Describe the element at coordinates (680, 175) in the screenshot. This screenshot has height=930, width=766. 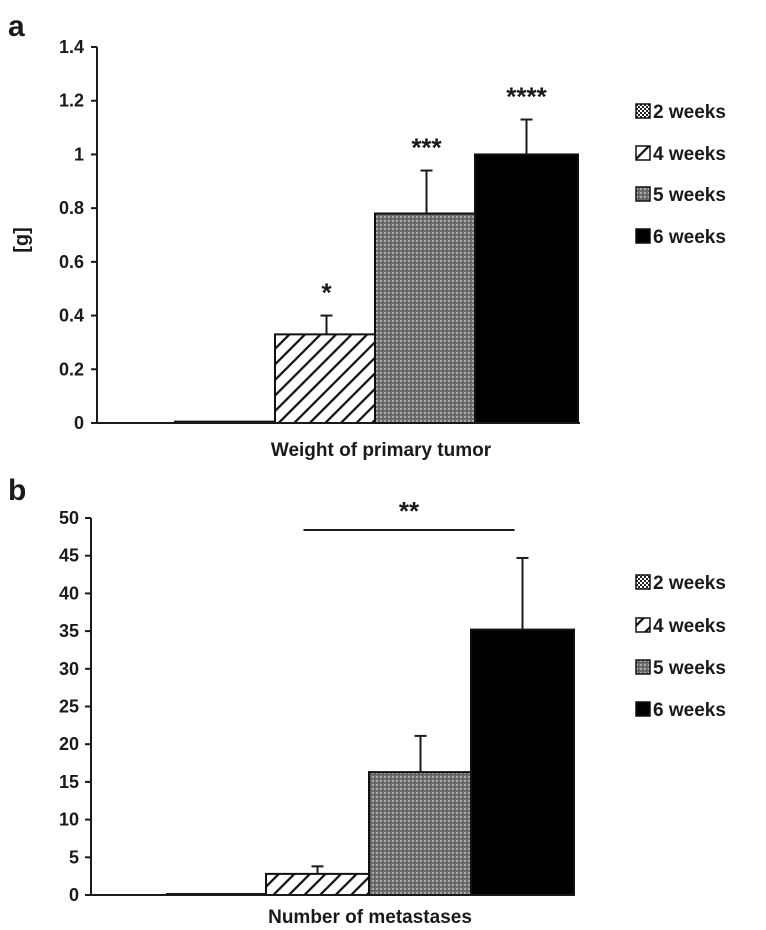
I see `legend-a: 2 weeks 4 weeks 5 weeks 6 weeks` at that location.